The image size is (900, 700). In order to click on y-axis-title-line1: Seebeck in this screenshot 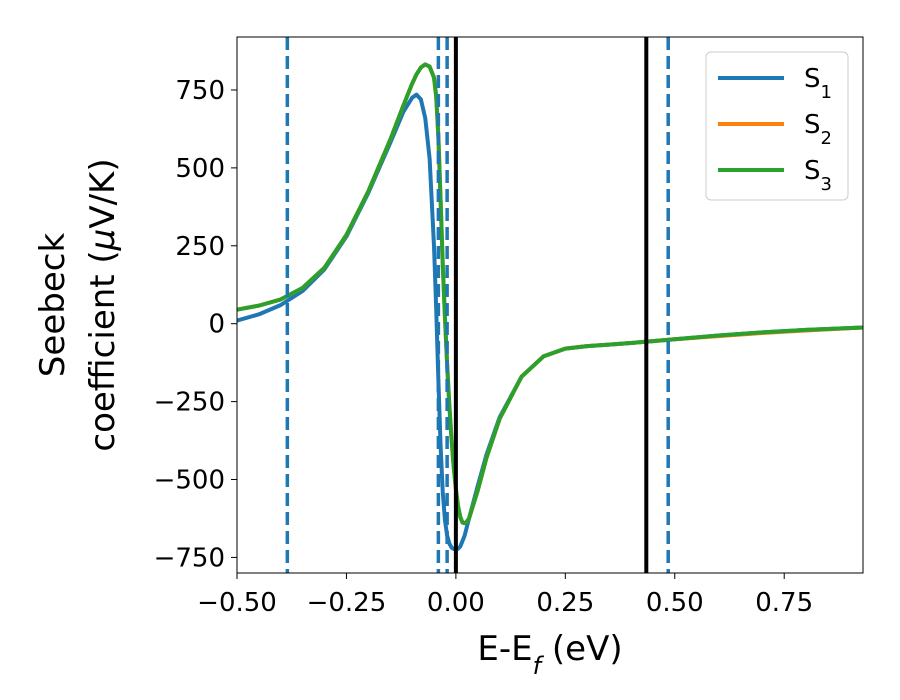, I will do `click(53, 305)`.